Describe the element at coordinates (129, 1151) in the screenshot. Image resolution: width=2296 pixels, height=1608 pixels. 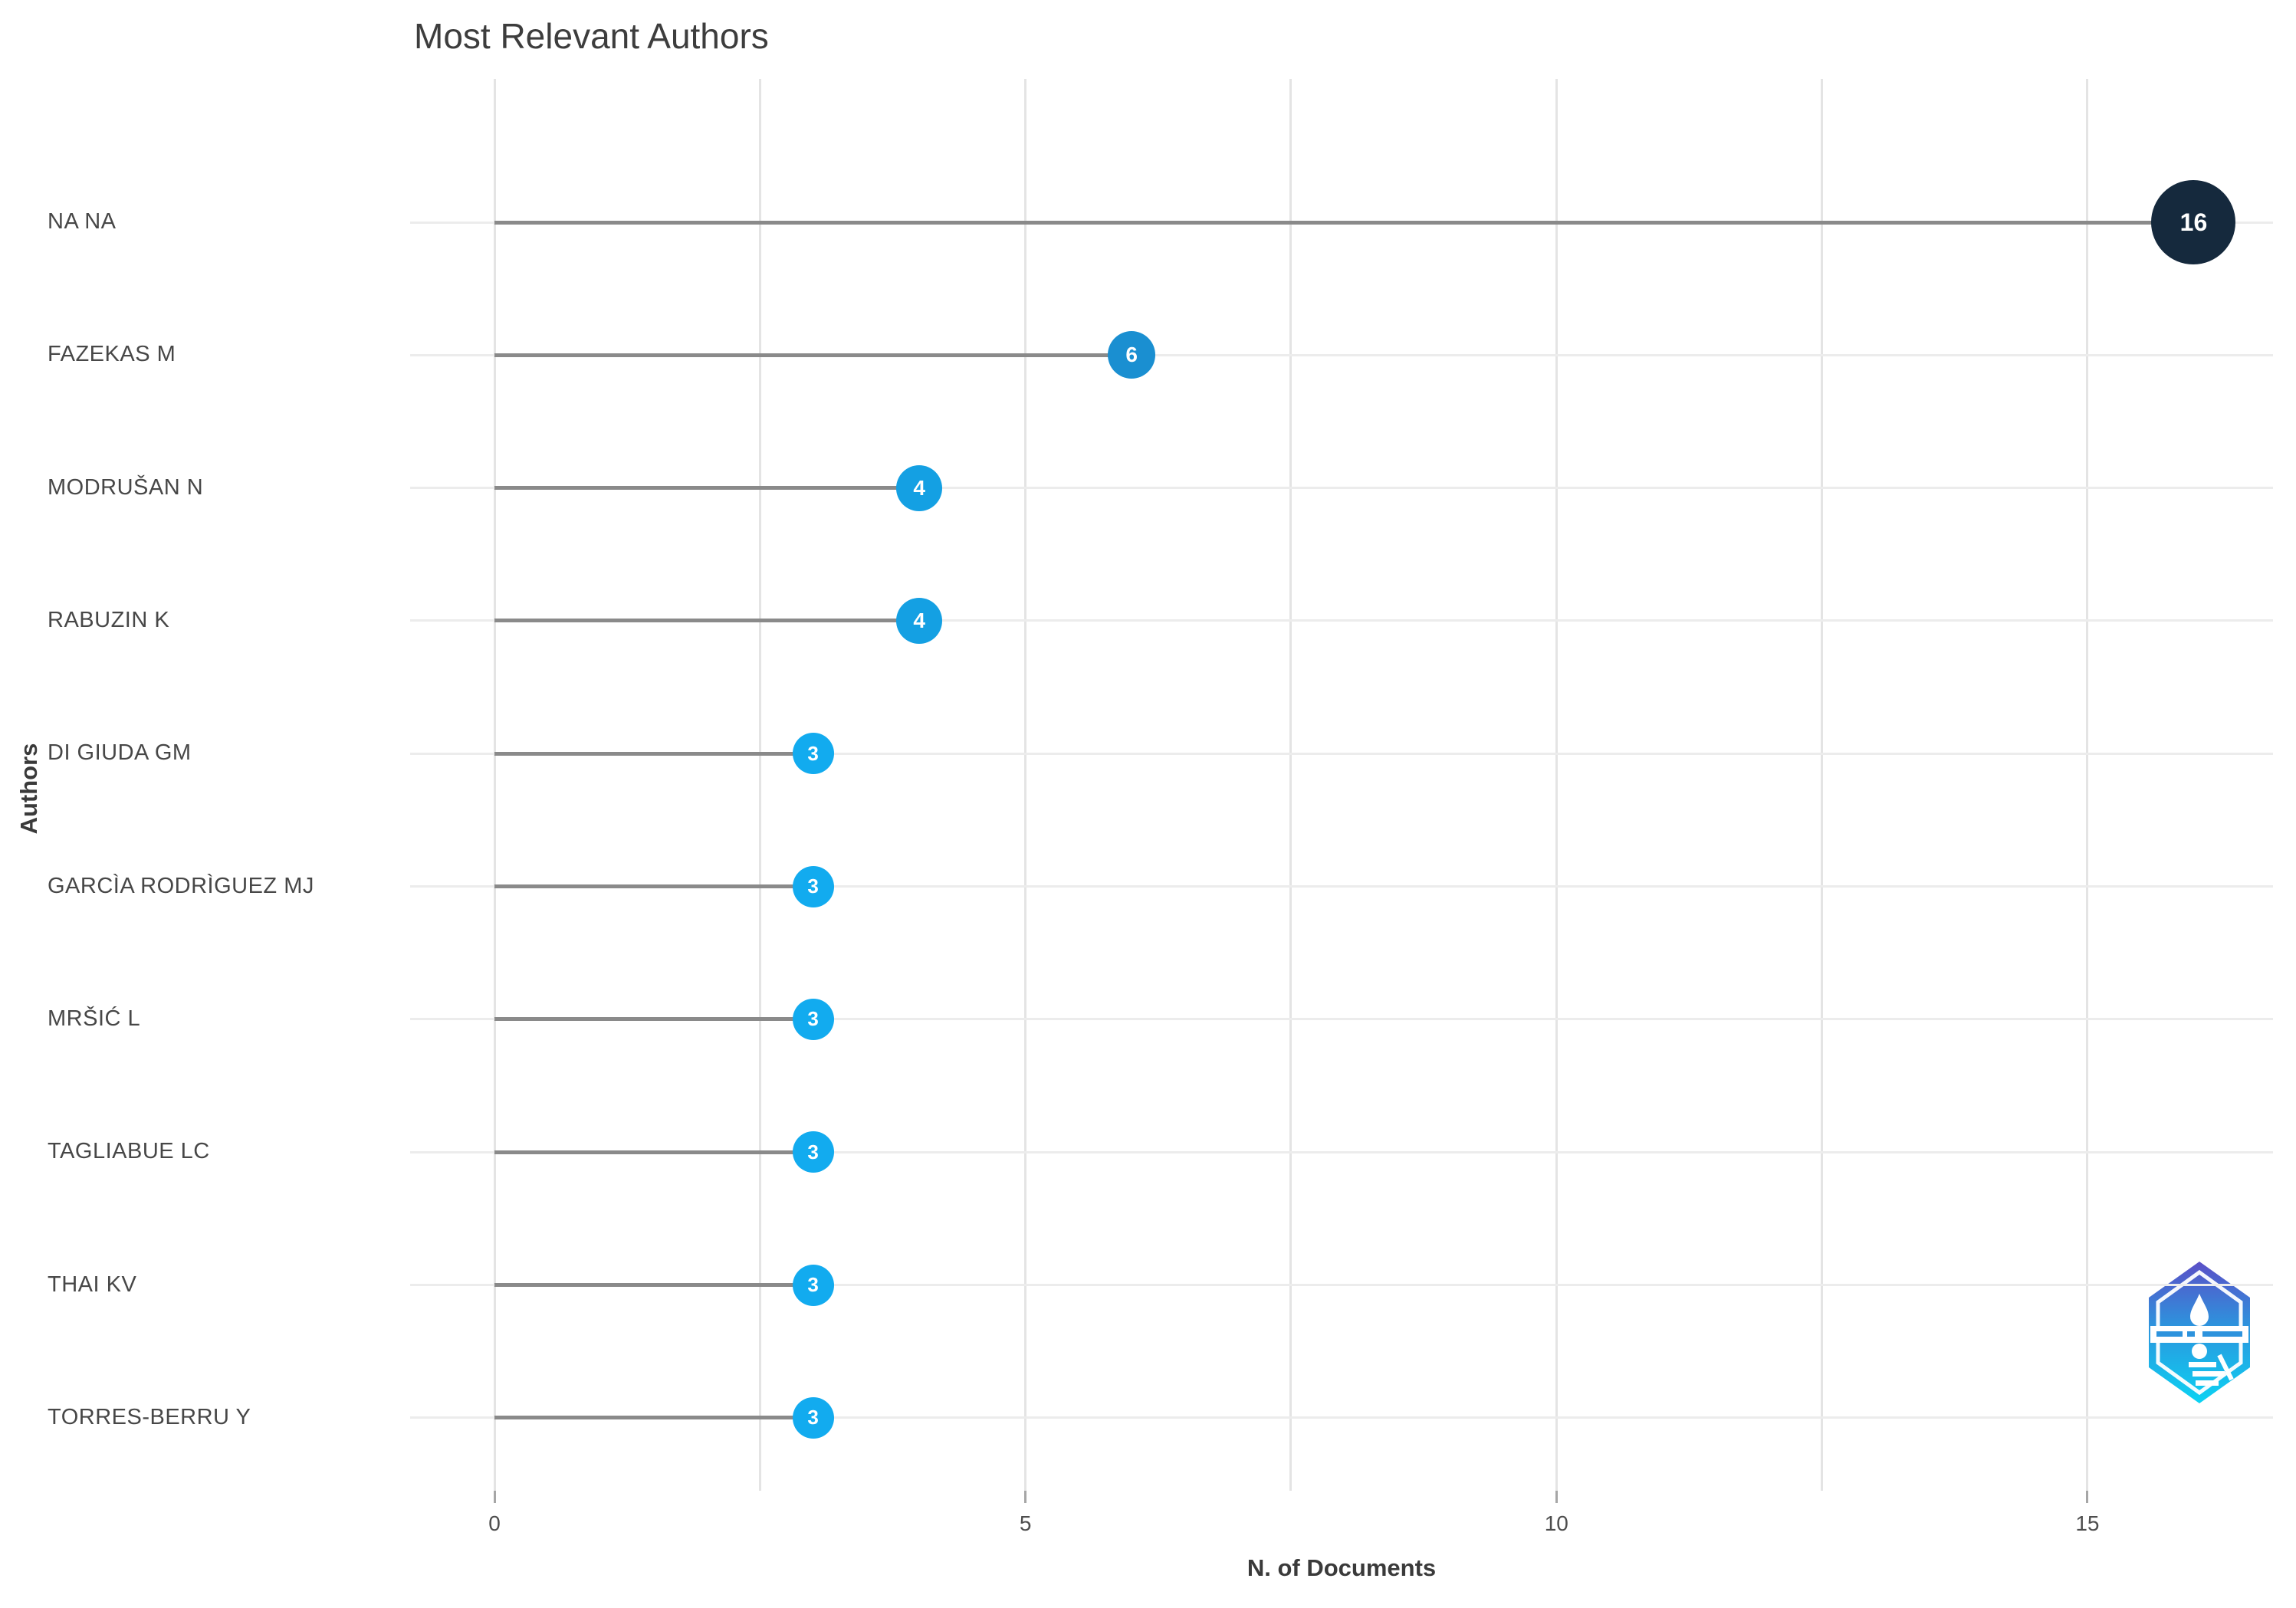
I see `y-axis-category-label: TAGLIABUE LC` at that location.